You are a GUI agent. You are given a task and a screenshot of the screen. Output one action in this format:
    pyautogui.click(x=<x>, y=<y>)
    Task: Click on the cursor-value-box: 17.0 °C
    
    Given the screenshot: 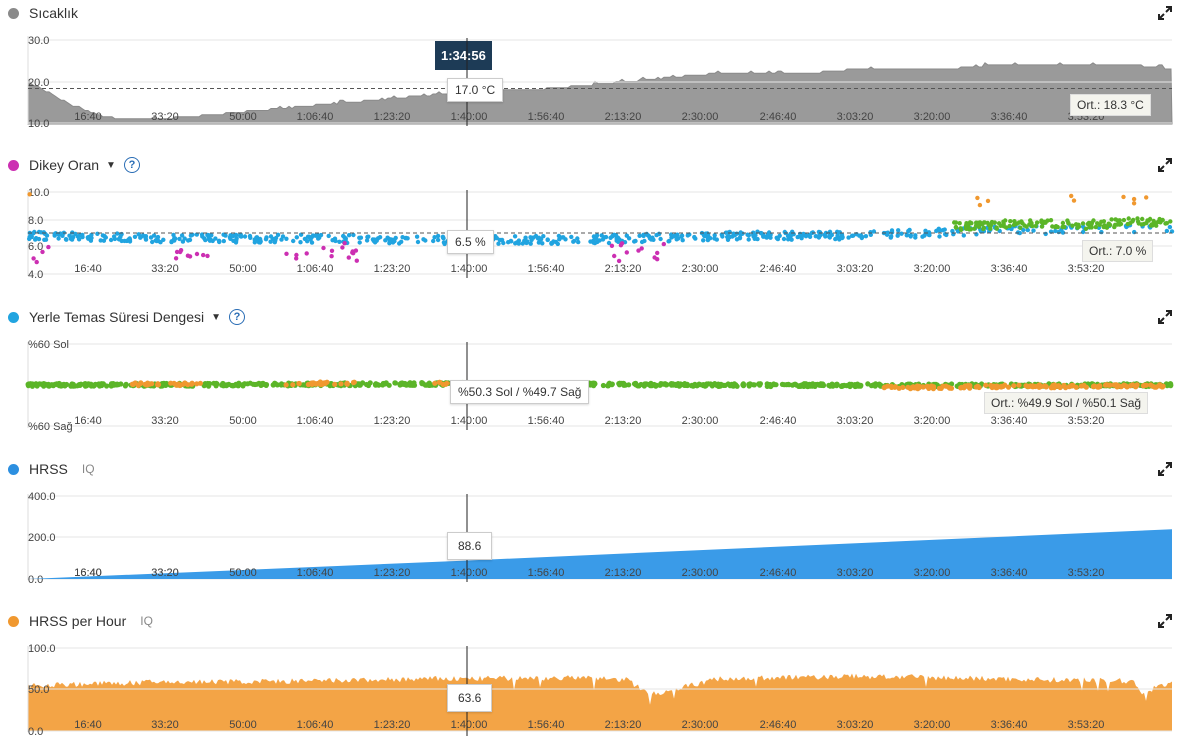 What is the action you would take?
    pyautogui.click(x=475, y=90)
    